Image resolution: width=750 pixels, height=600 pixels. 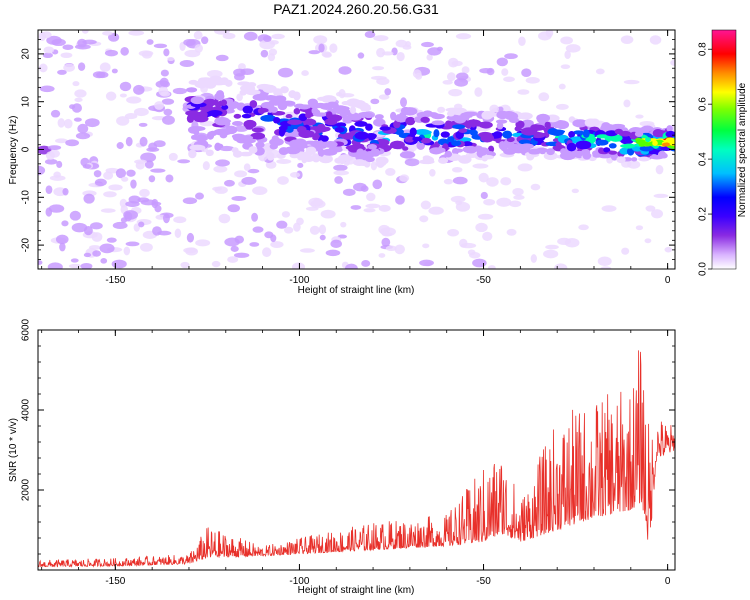 I want to click on colorbar-tick-label: 0.6, so click(x=703, y=104).